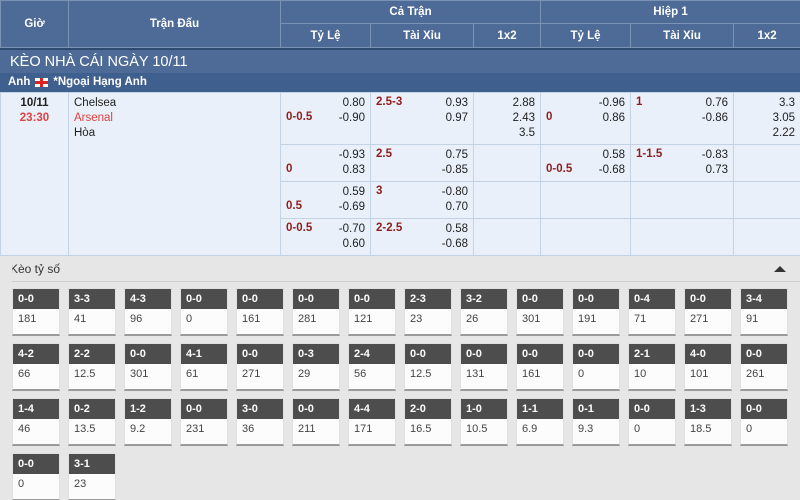 The image size is (800, 500). I want to click on caret-up-icon, so click(780, 268).